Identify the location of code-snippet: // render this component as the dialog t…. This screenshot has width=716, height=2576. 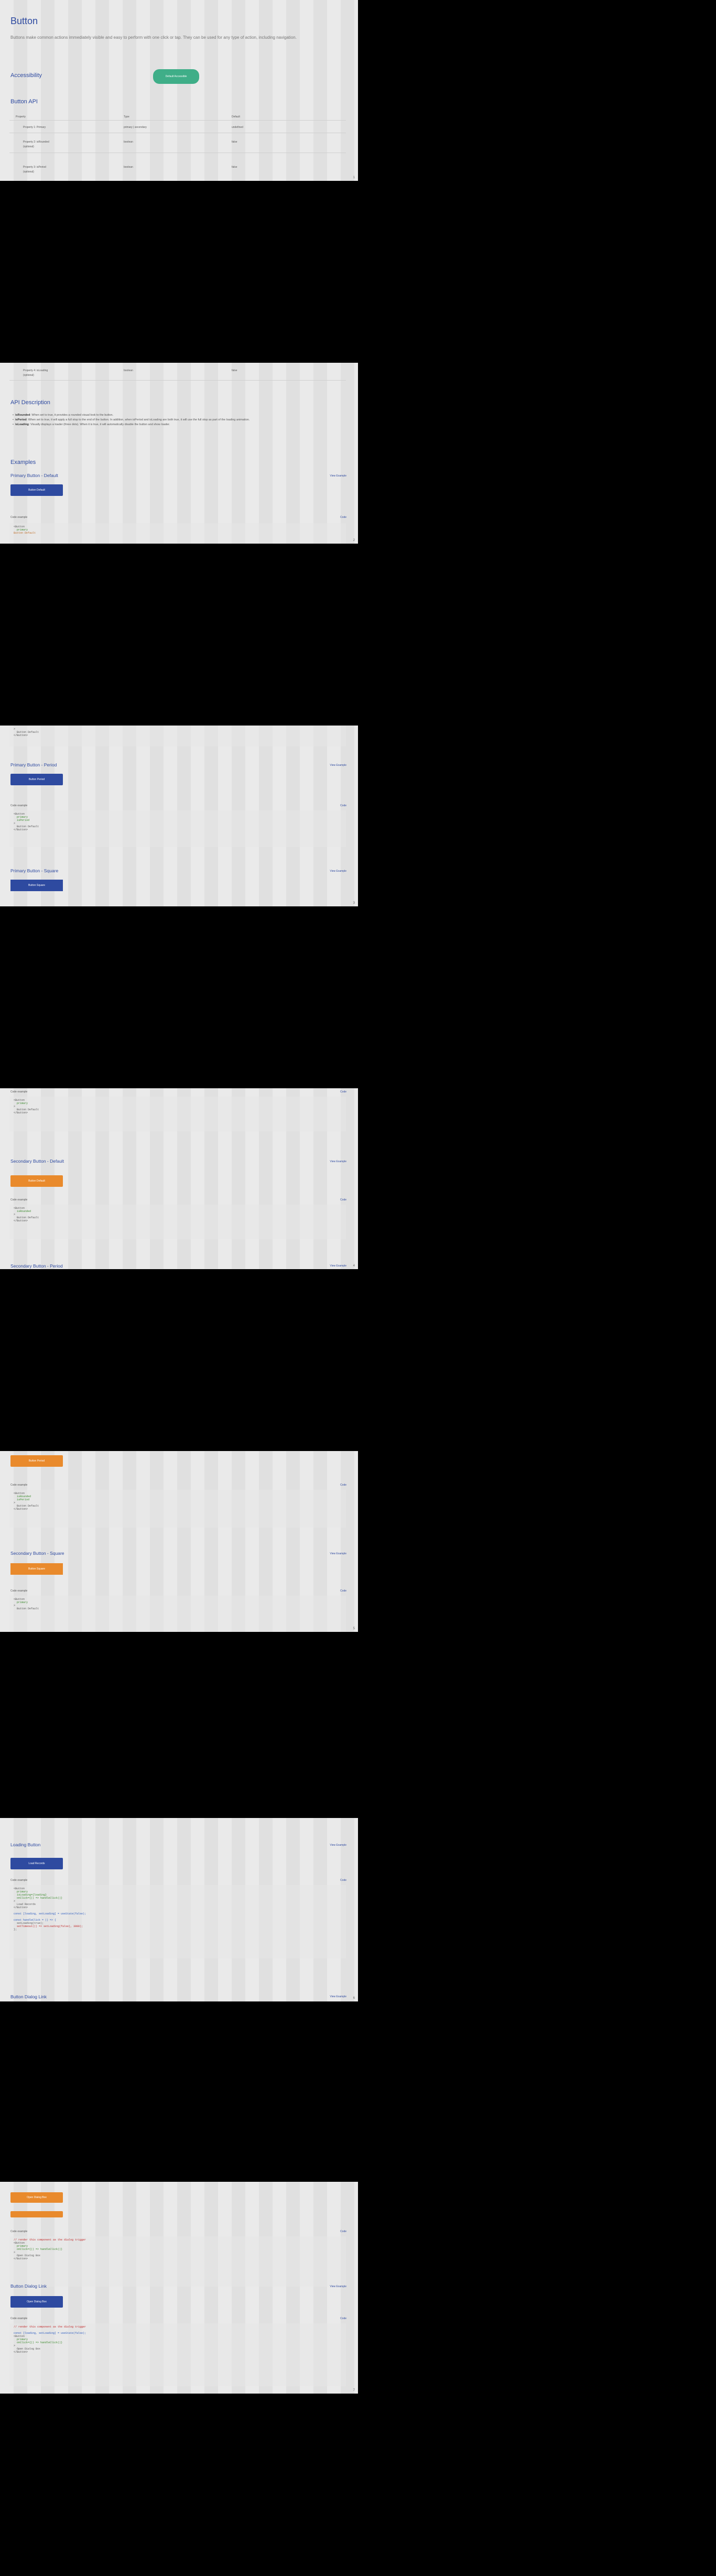
(50, 2339).